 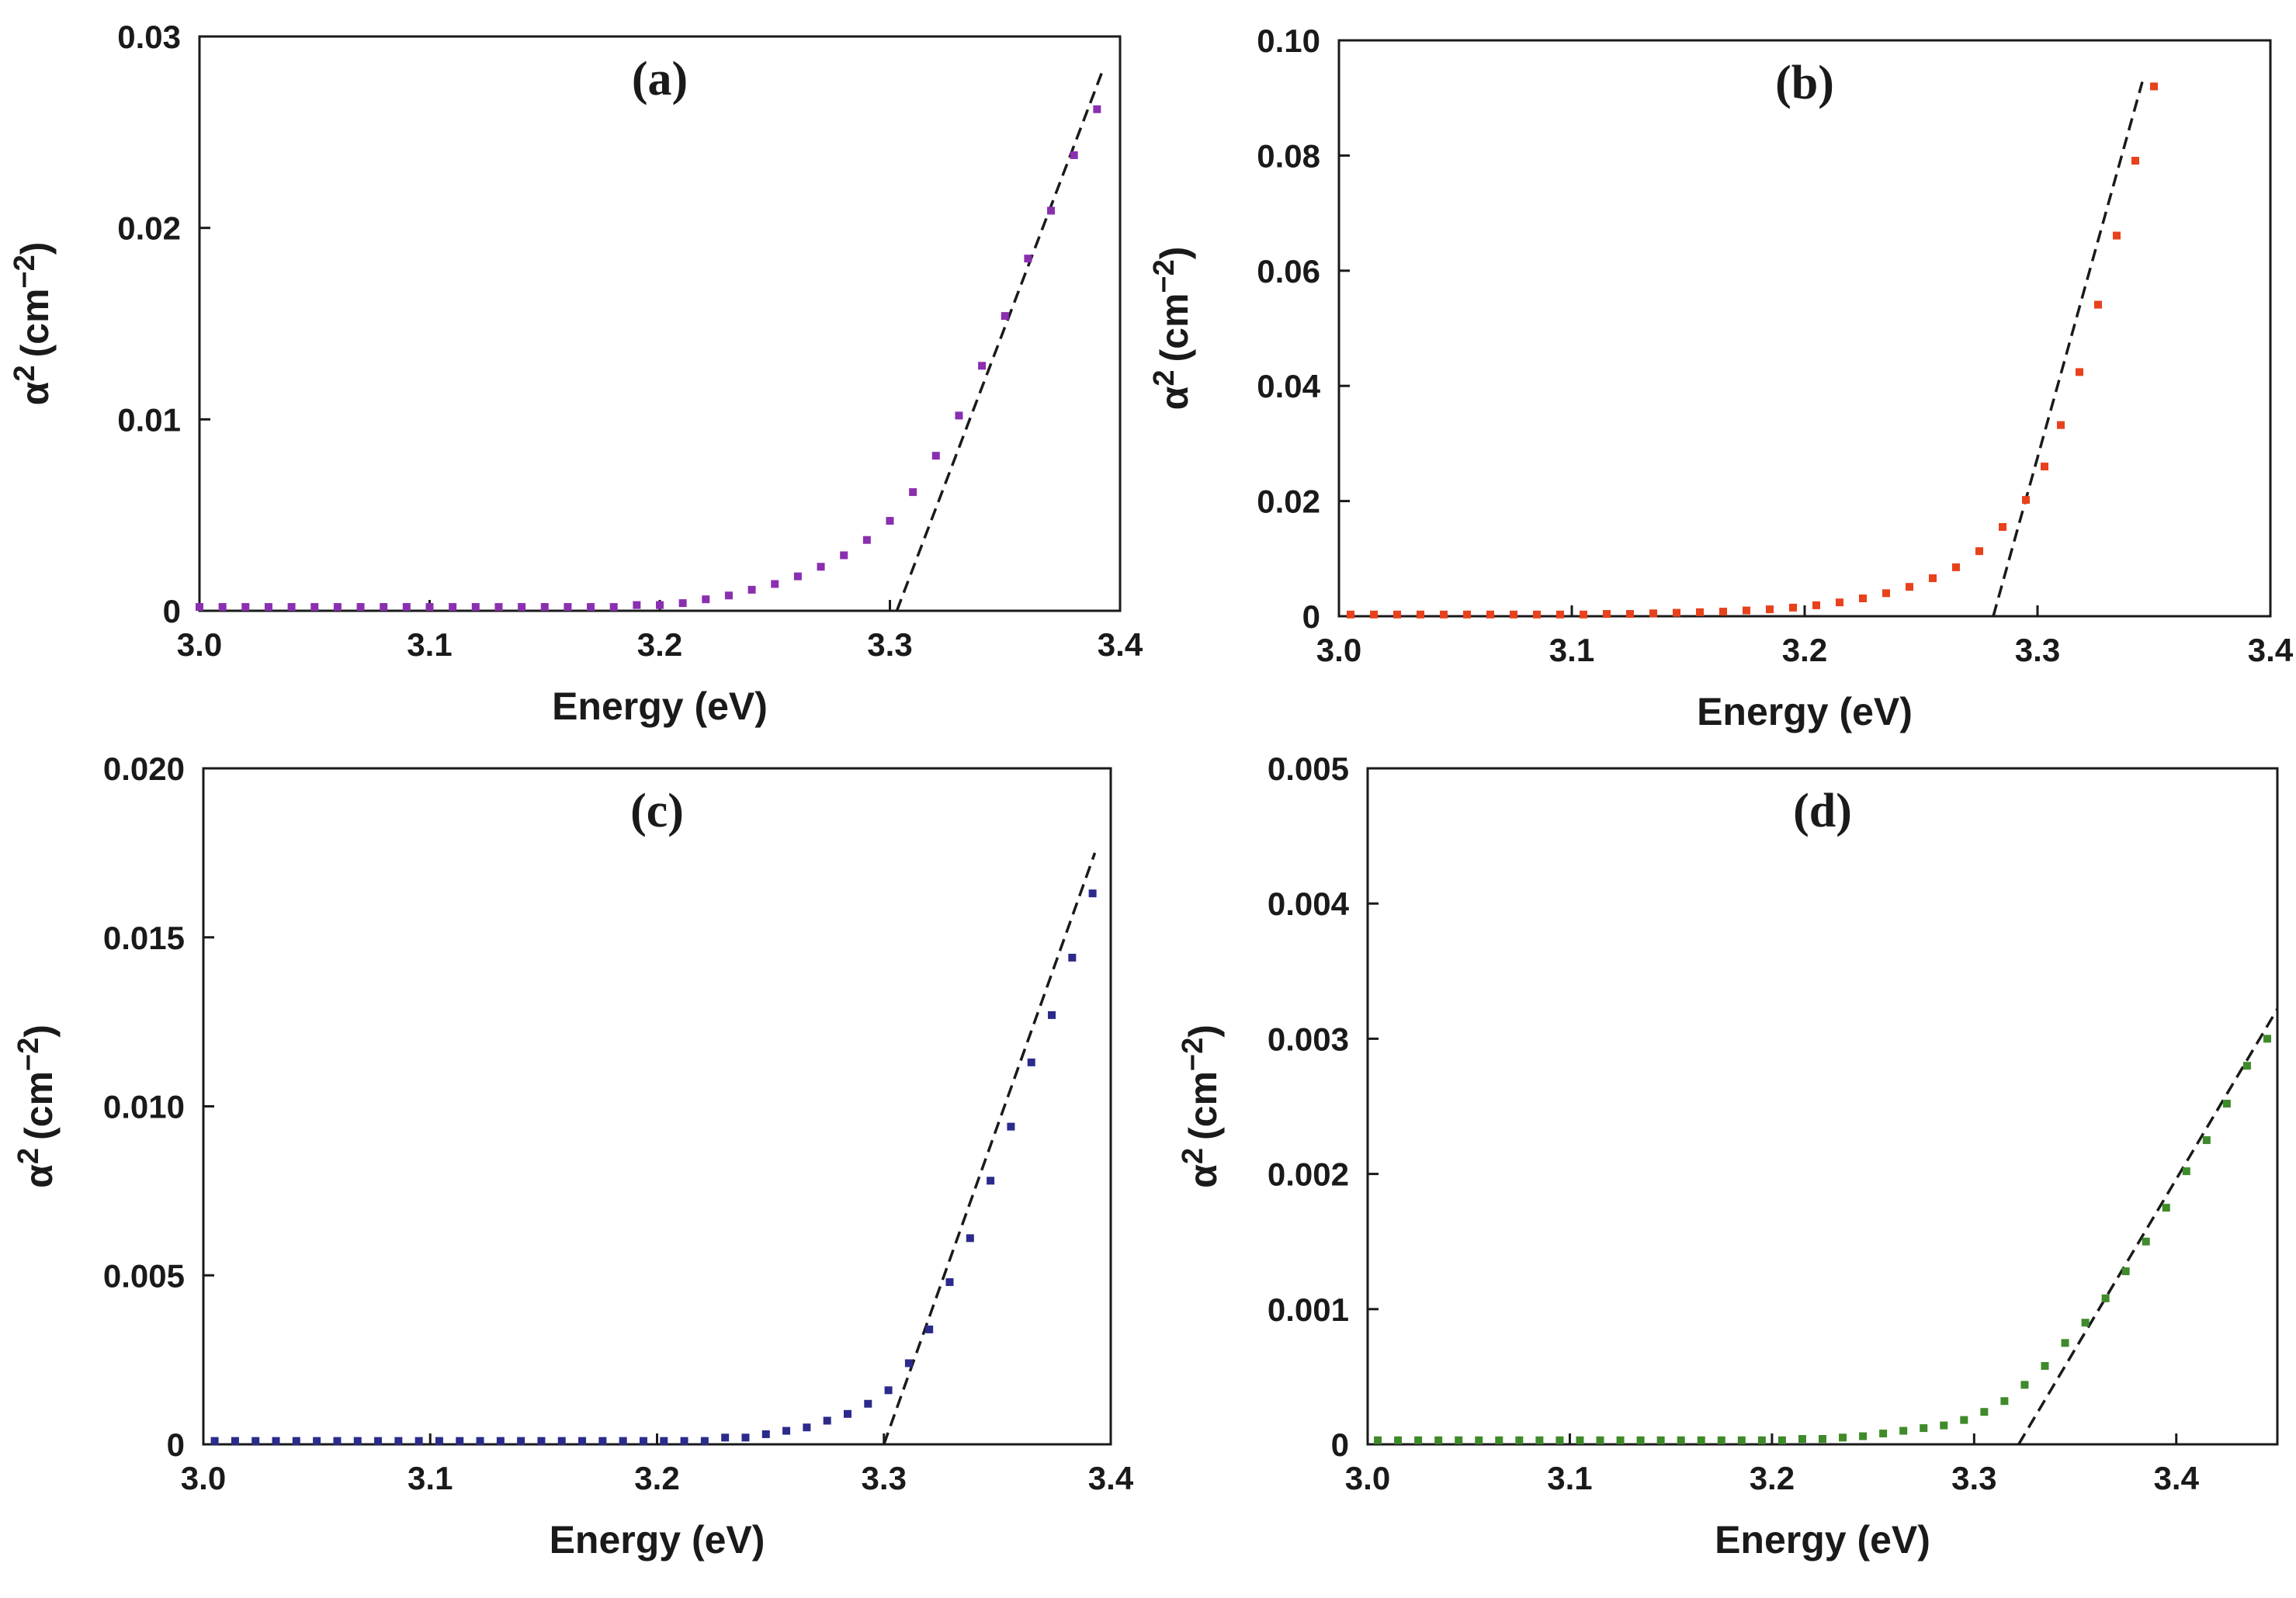 What do you see at coordinates (25, 374) in the screenshot?
I see `y-axis-label-part: 2` at bounding box center [25, 374].